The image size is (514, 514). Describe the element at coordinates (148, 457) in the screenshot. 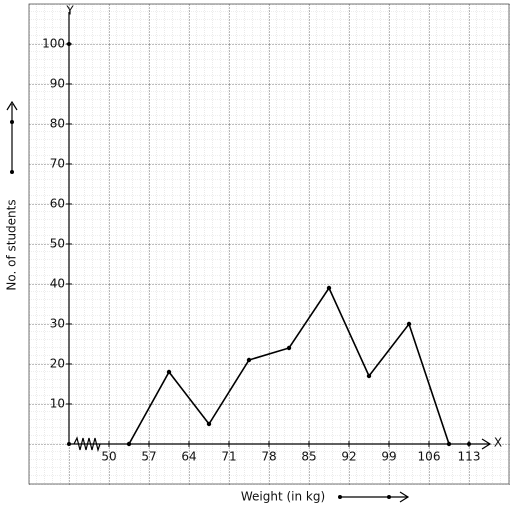

I see `x-tick-label: 57` at that location.